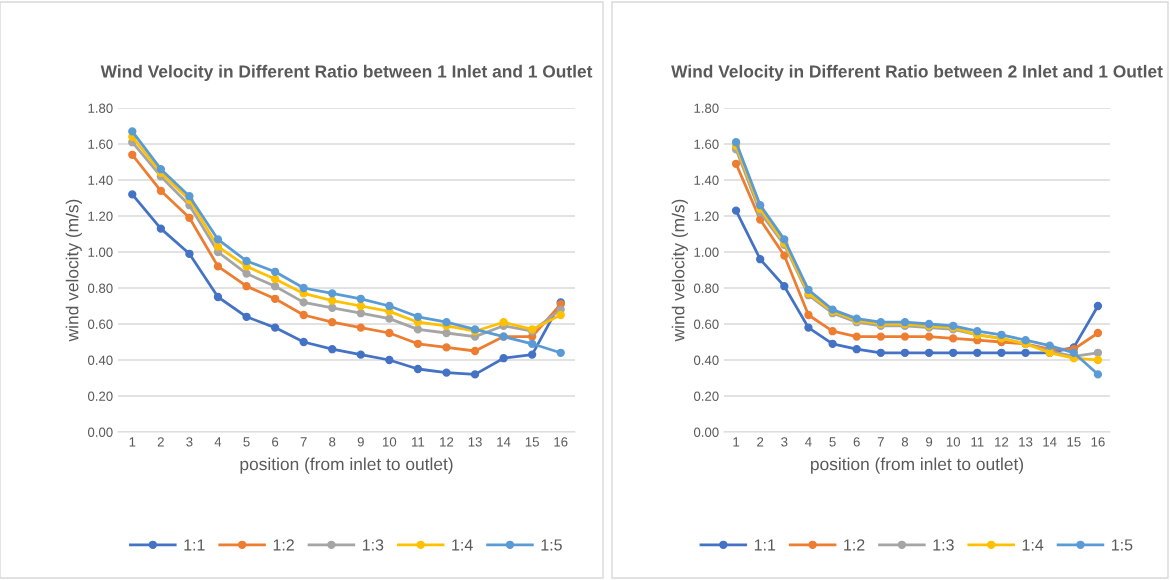 The width and height of the screenshot is (1170, 580). What do you see at coordinates (917, 73) in the screenshot?
I see `chart-title: Wind Velocity in Different Ratio between 2 Inlet and 1 Outlet` at bounding box center [917, 73].